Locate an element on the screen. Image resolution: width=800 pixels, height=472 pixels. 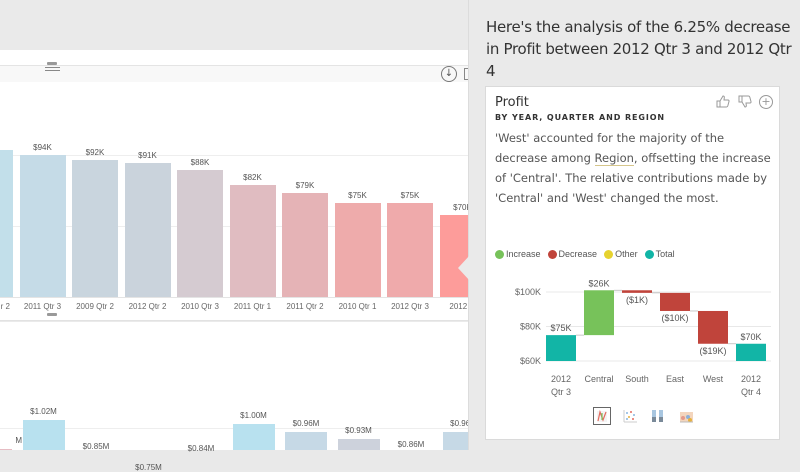
x-axis-label: 2011 Qtr 2 is located at coordinates (305, 306).